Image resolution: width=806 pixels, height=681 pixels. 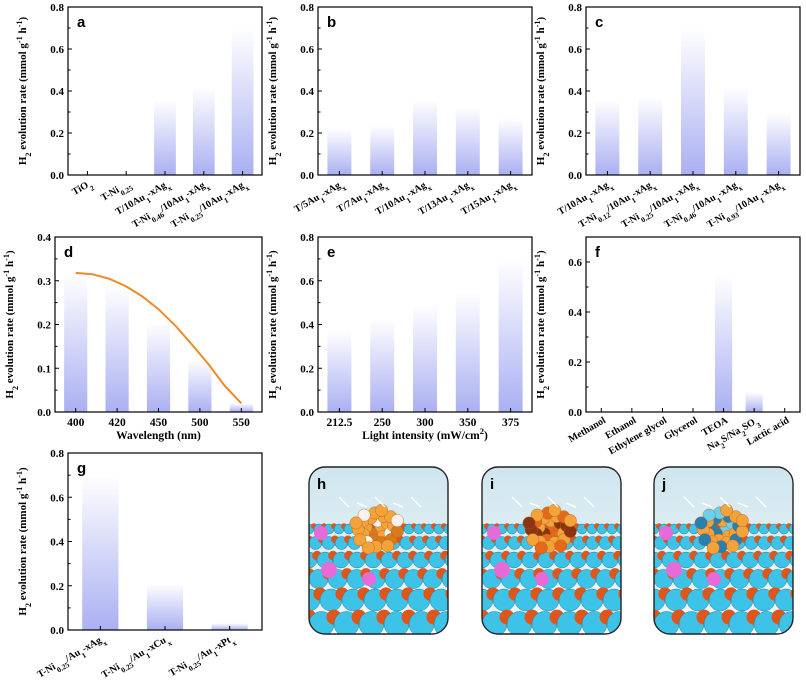 I want to click on x-tick-label: 375, so click(x=511, y=423).